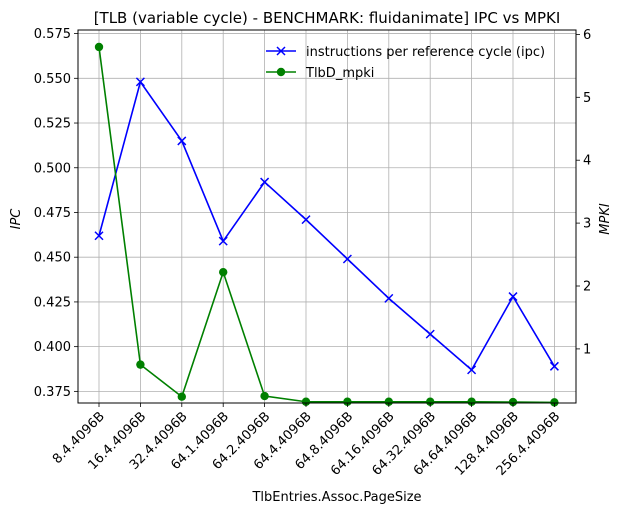  Describe the element at coordinates (16, 219) in the screenshot. I see `y-axis-label-left: IPC` at that location.